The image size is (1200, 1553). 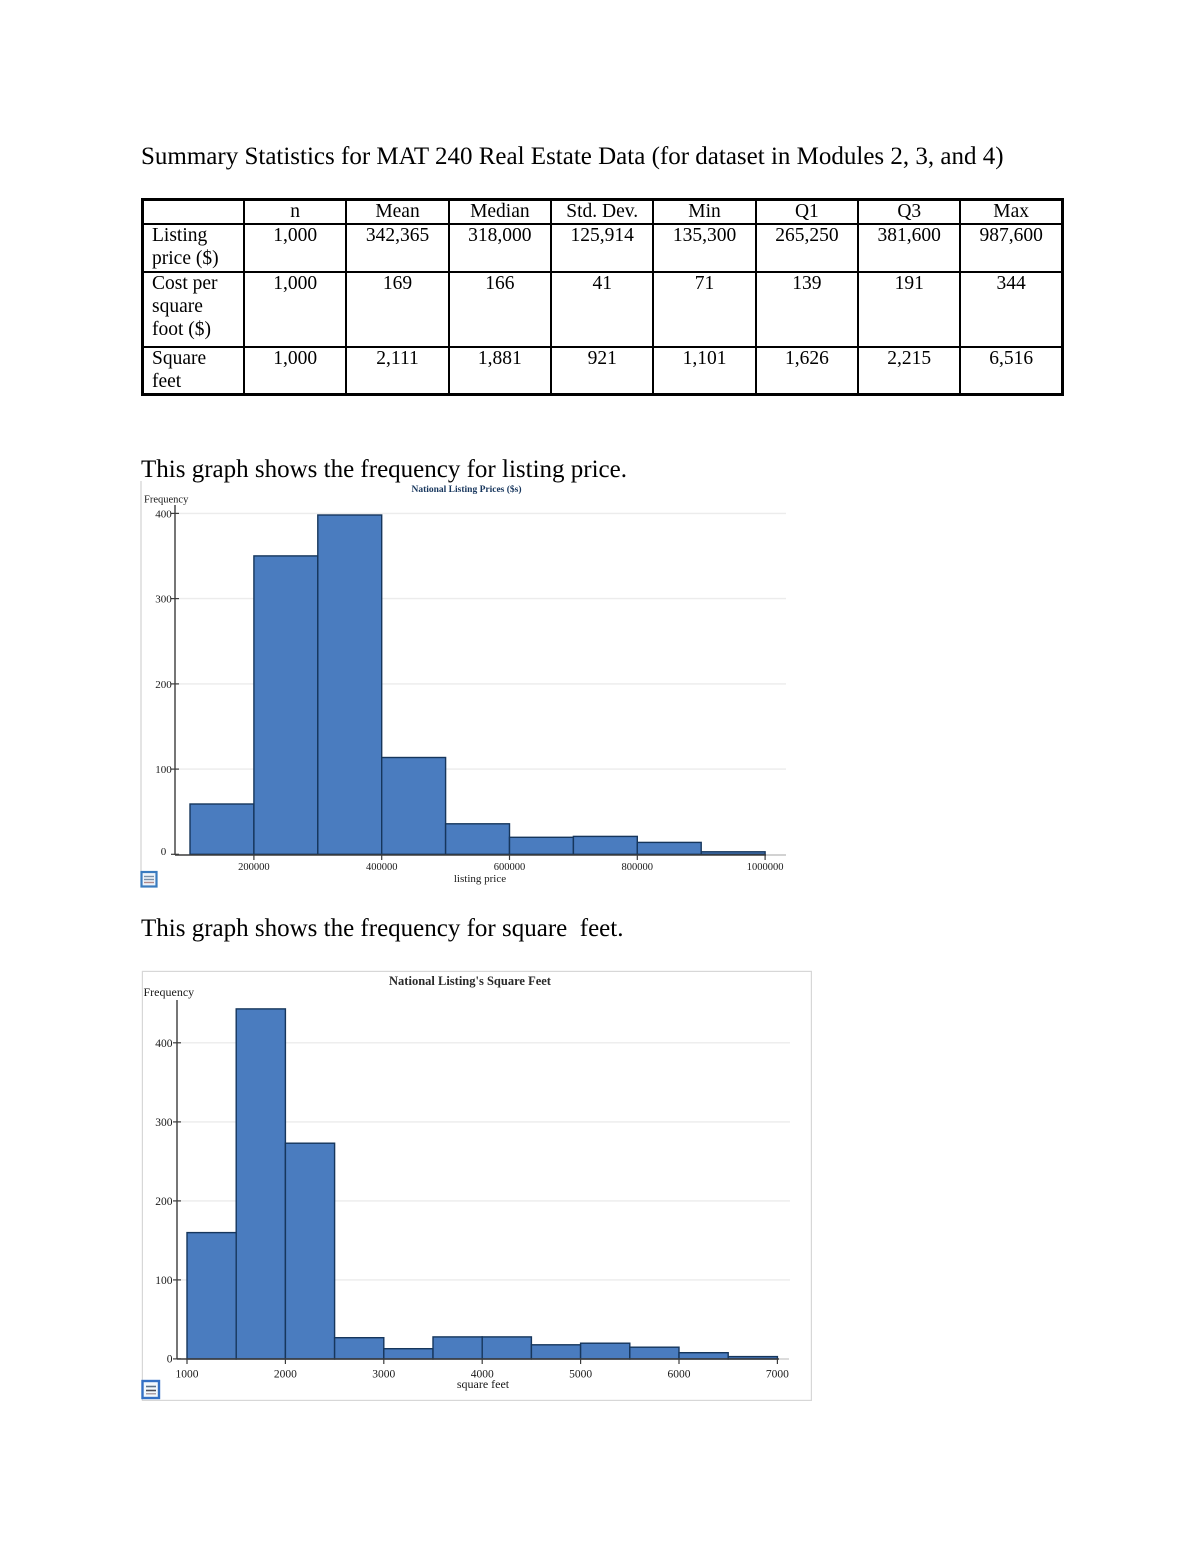 What do you see at coordinates (382, 867) in the screenshot?
I see `svg-text: 400000` at bounding box center [382, 867].